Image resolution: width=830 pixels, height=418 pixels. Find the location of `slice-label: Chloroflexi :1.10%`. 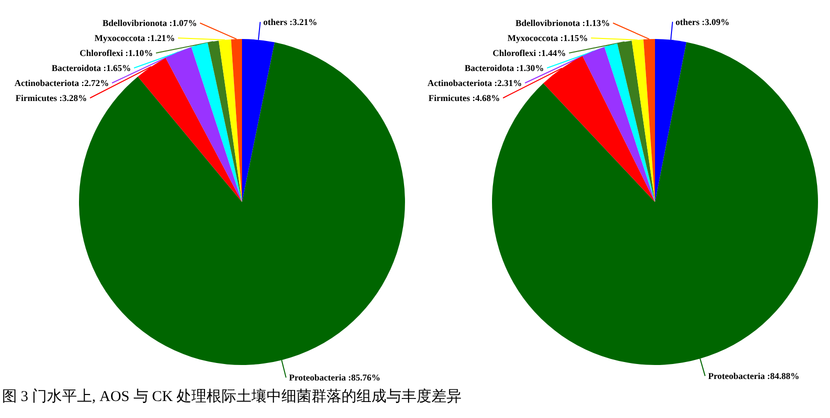

slice-label: Chloroflexi :1.10% is located at coordinates (116, 53).